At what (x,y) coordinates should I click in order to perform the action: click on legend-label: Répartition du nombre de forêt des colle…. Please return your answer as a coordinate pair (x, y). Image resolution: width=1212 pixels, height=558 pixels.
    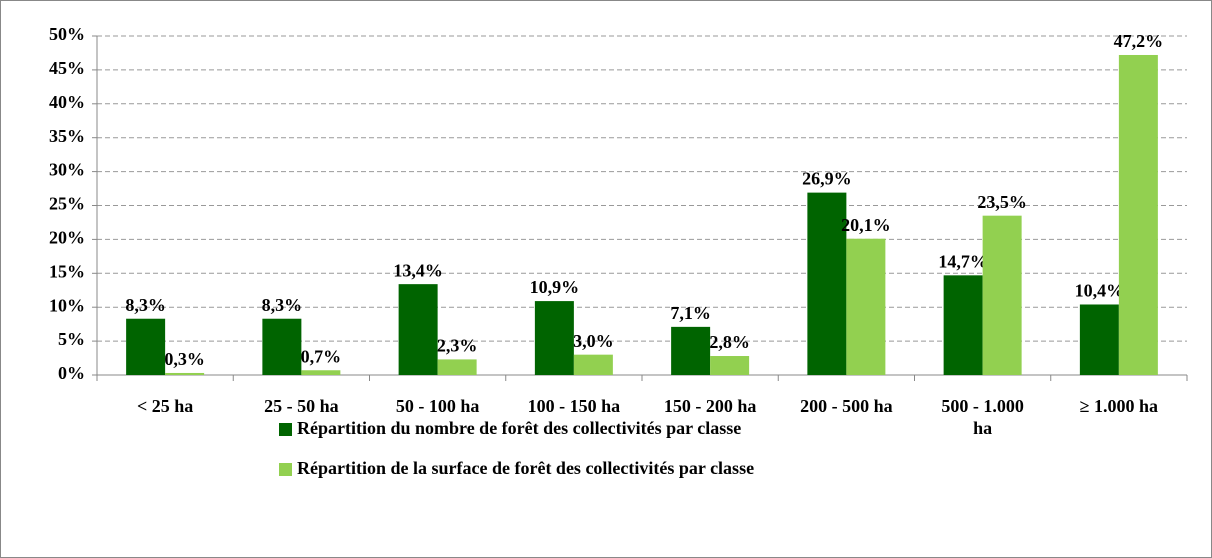
    Looking at the image, I should click on (519, 428).